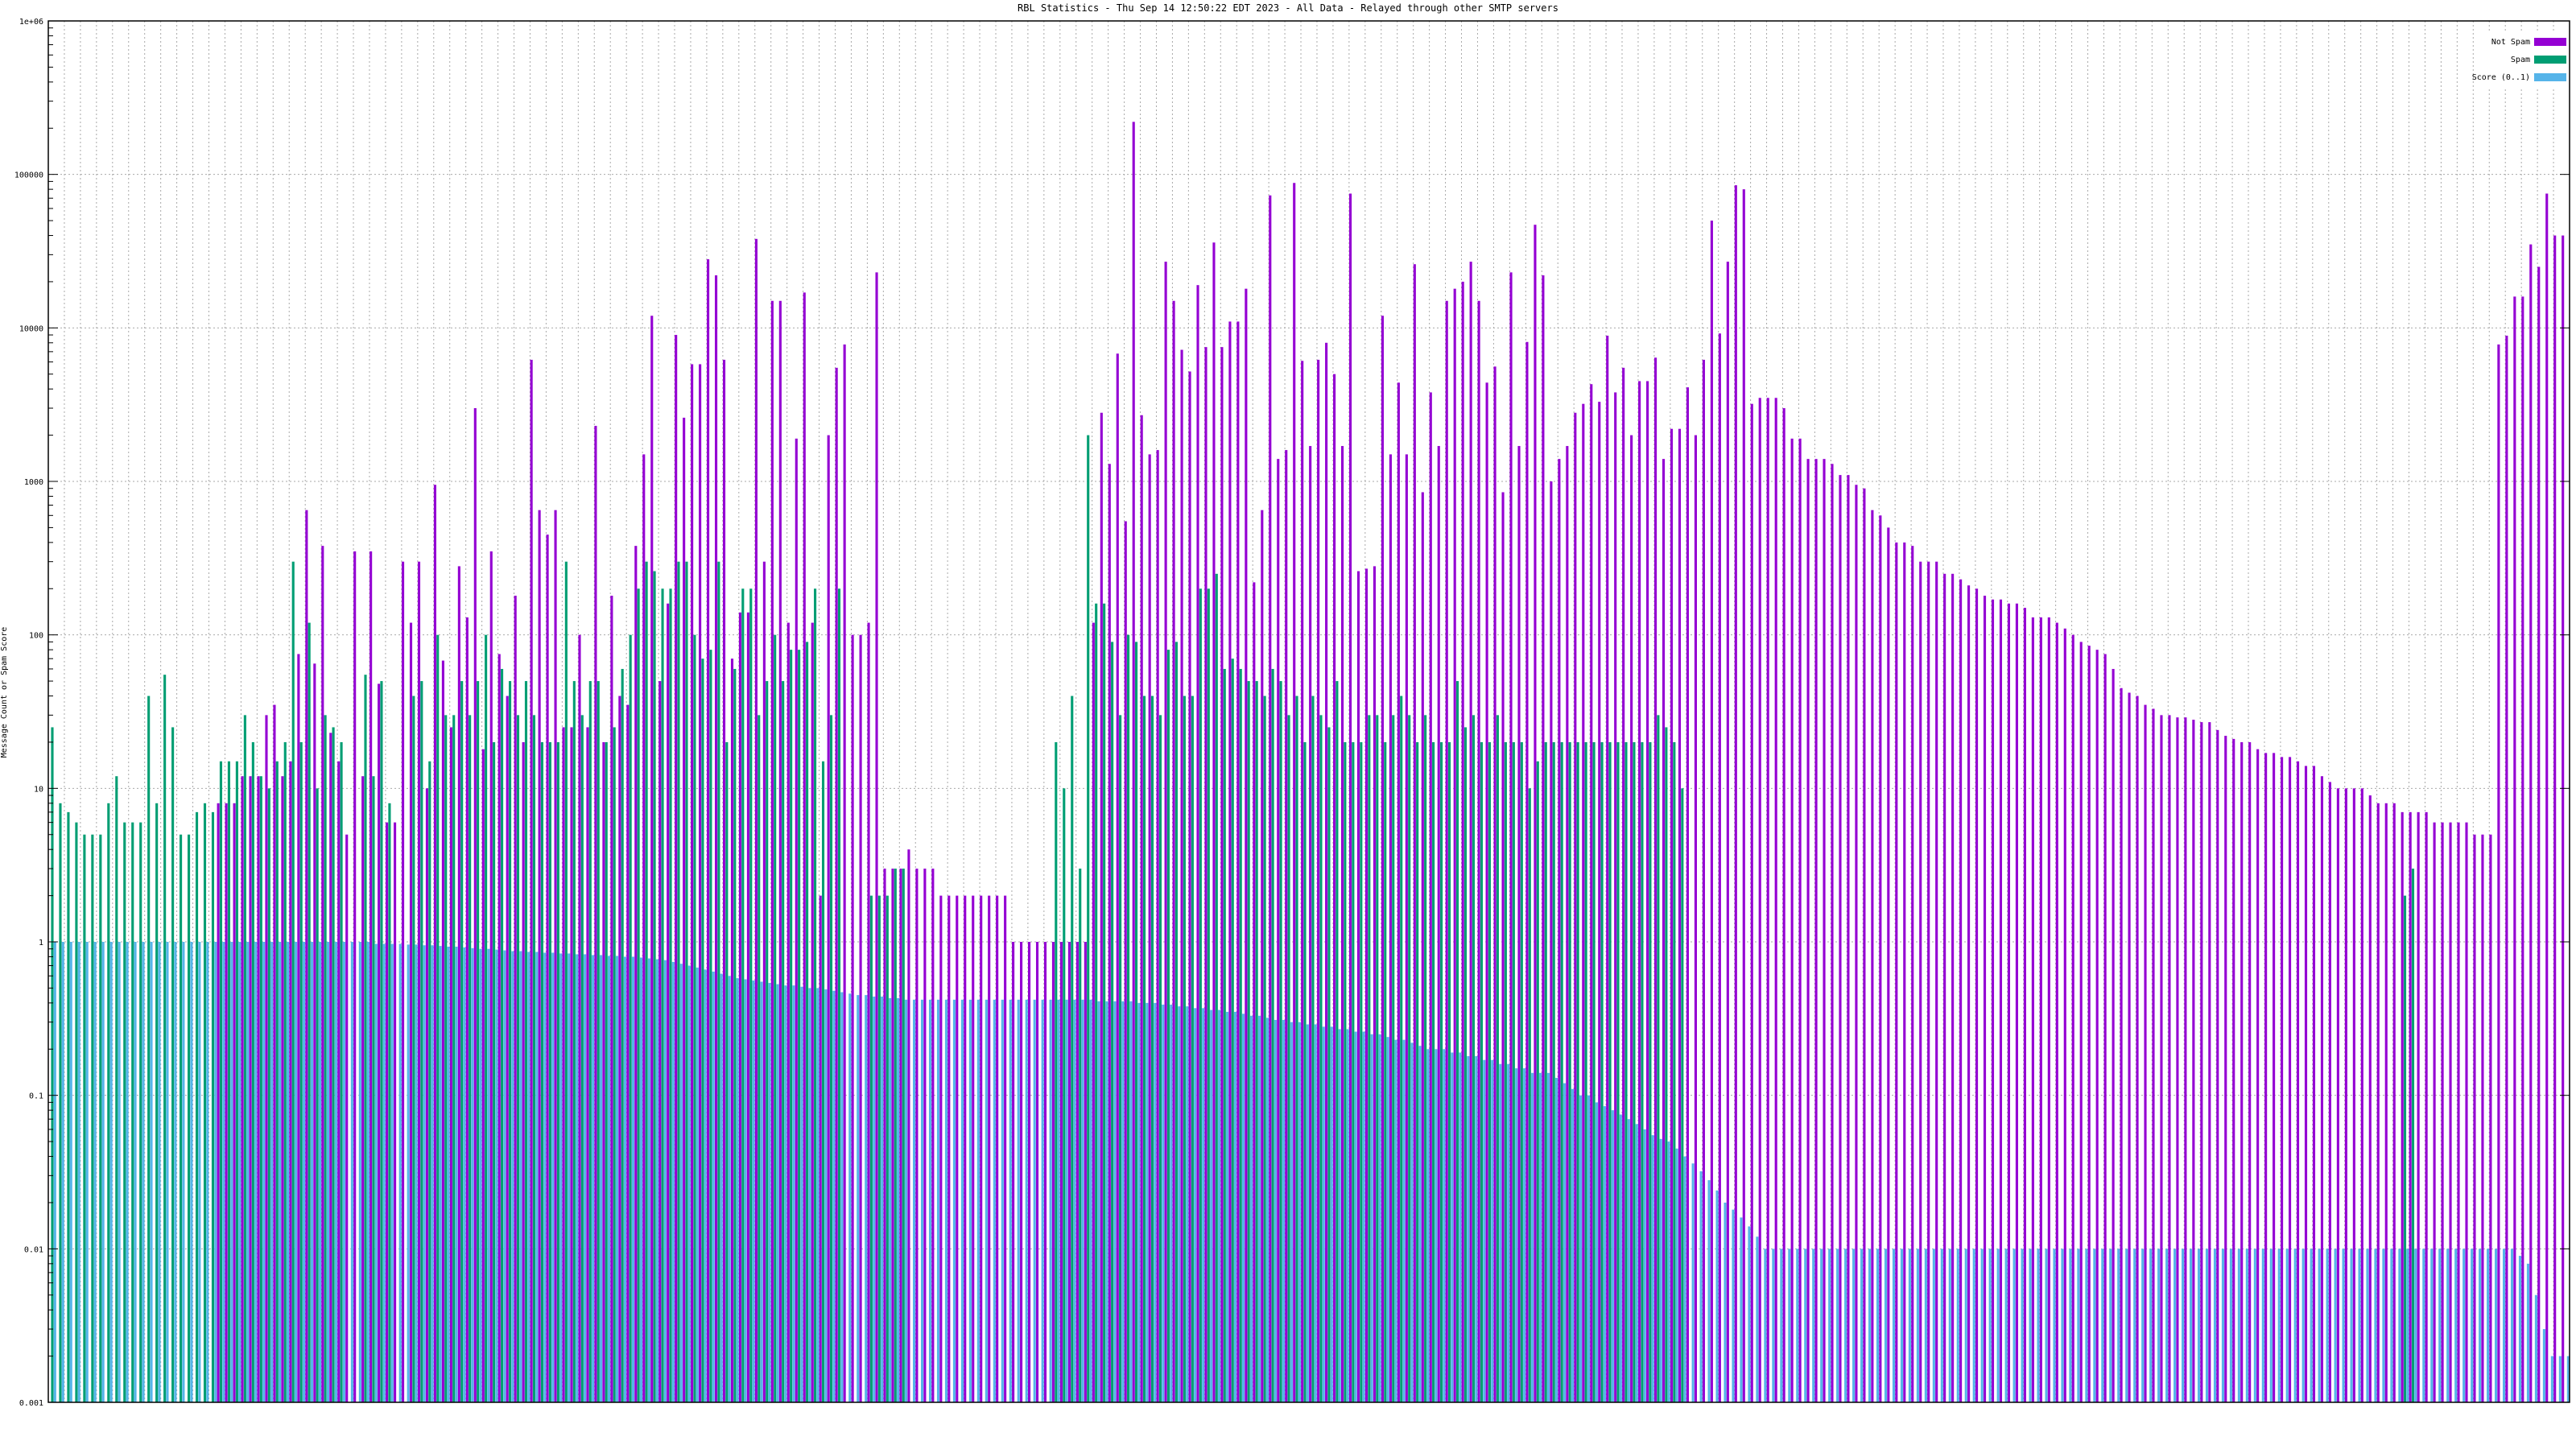 The height and width of the screenshot is (1449, 2576). Describe the element at coordinates (2520, 60) in the screenshot. I see `legend-label-spam: Spam` at that location.